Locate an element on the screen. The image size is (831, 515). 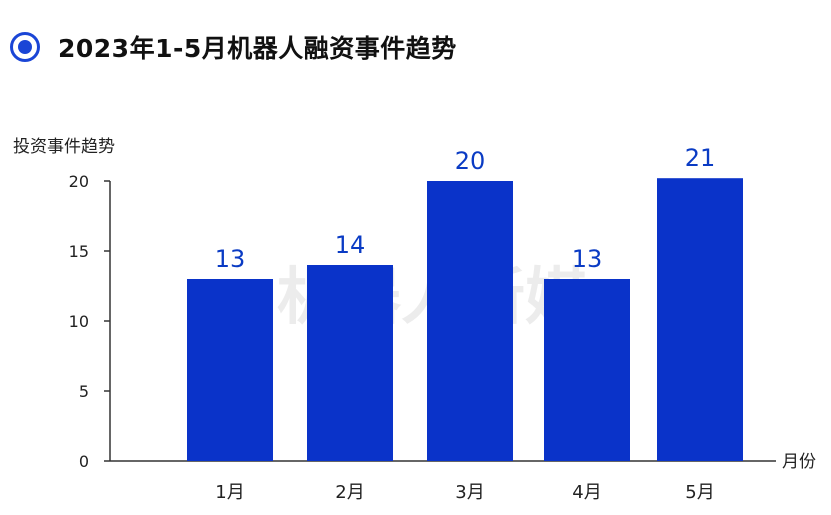
y-axis-title: 投资事件趋势 is located at coordinates (64, 147).